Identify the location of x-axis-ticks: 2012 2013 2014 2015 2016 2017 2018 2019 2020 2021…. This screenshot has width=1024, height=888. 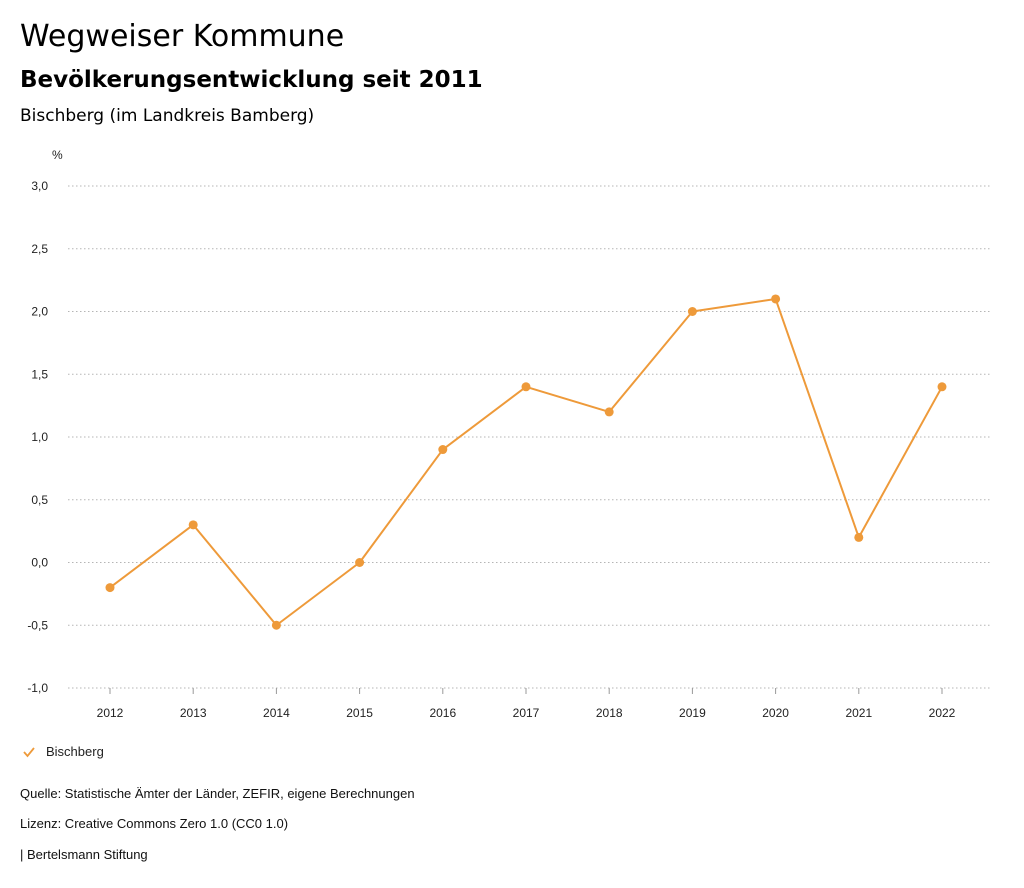
(526, 704).